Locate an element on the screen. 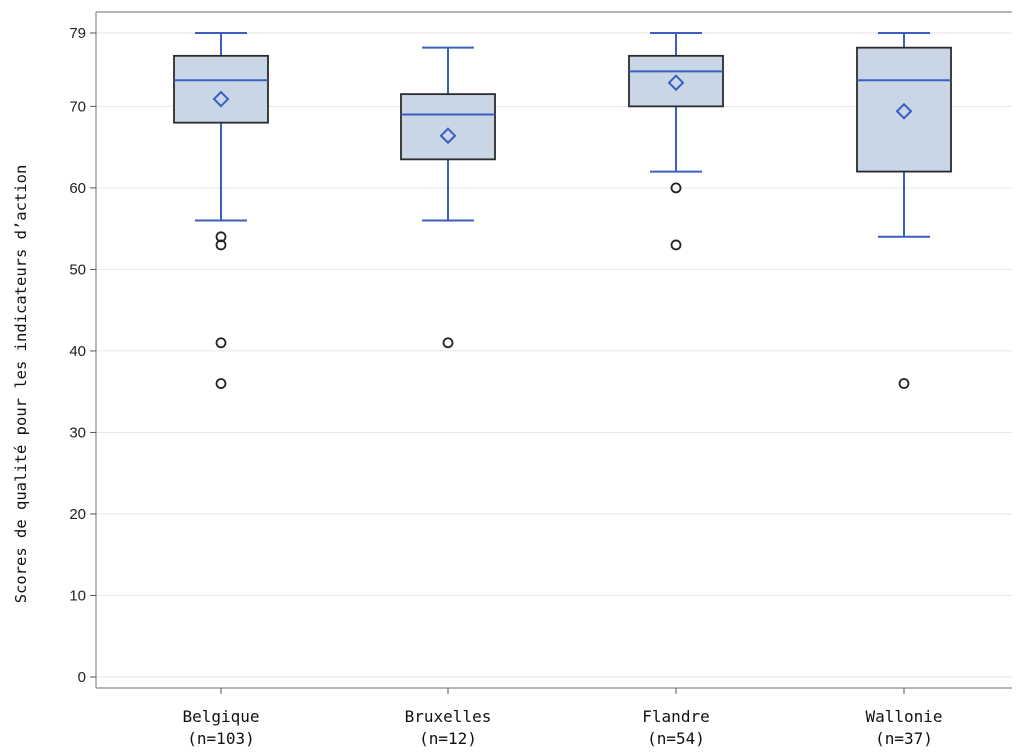 Image resolution: width=1016 pixels, height=754 pixels. x-tick-label: Wallonie is located at coordinates (903, 716).